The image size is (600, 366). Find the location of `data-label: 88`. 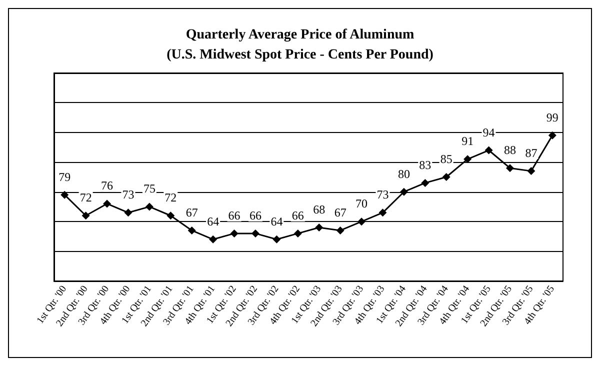

data-label: 88 is located at coordinates (510, 150).